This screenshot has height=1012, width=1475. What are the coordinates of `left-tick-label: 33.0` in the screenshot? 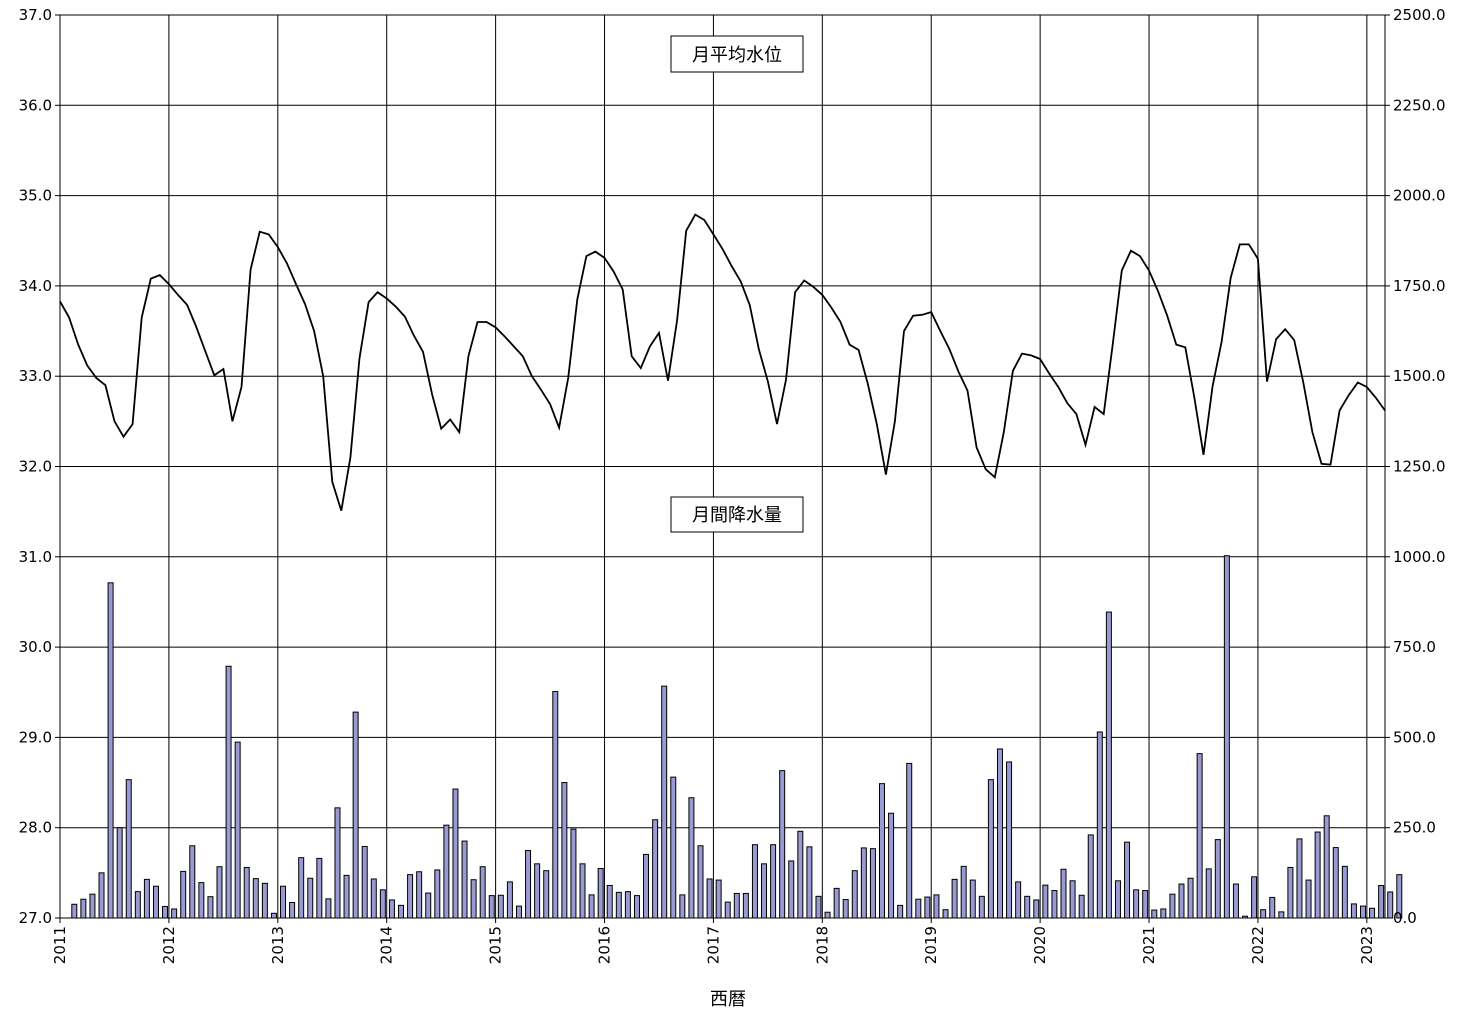 It's located at (35, 376).